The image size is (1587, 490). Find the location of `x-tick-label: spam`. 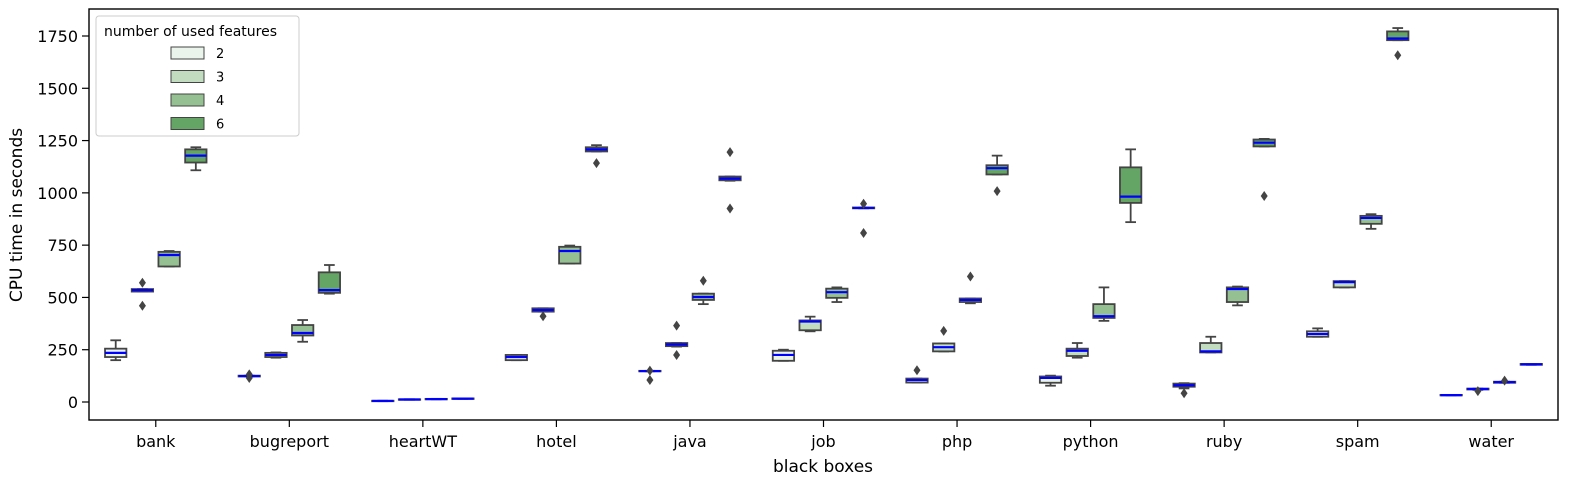

x-tick-label: spam is located at coordinates (1358, 441).